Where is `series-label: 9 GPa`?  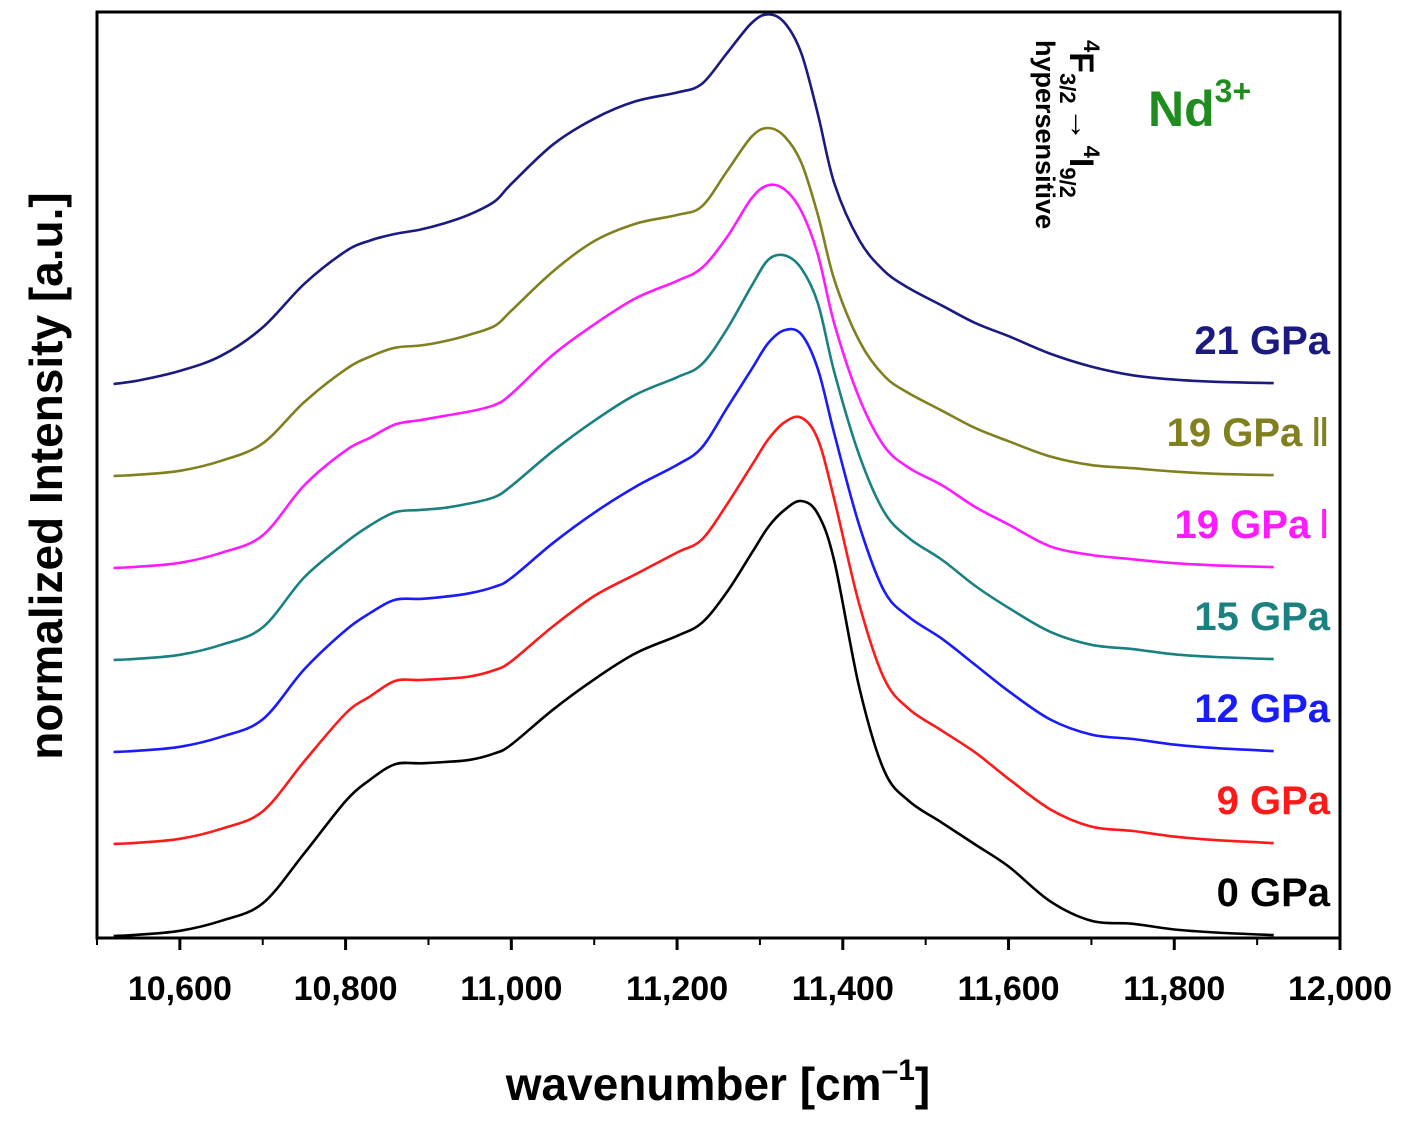
series-label: 9 GPa is located at coordinates (1274, 801).